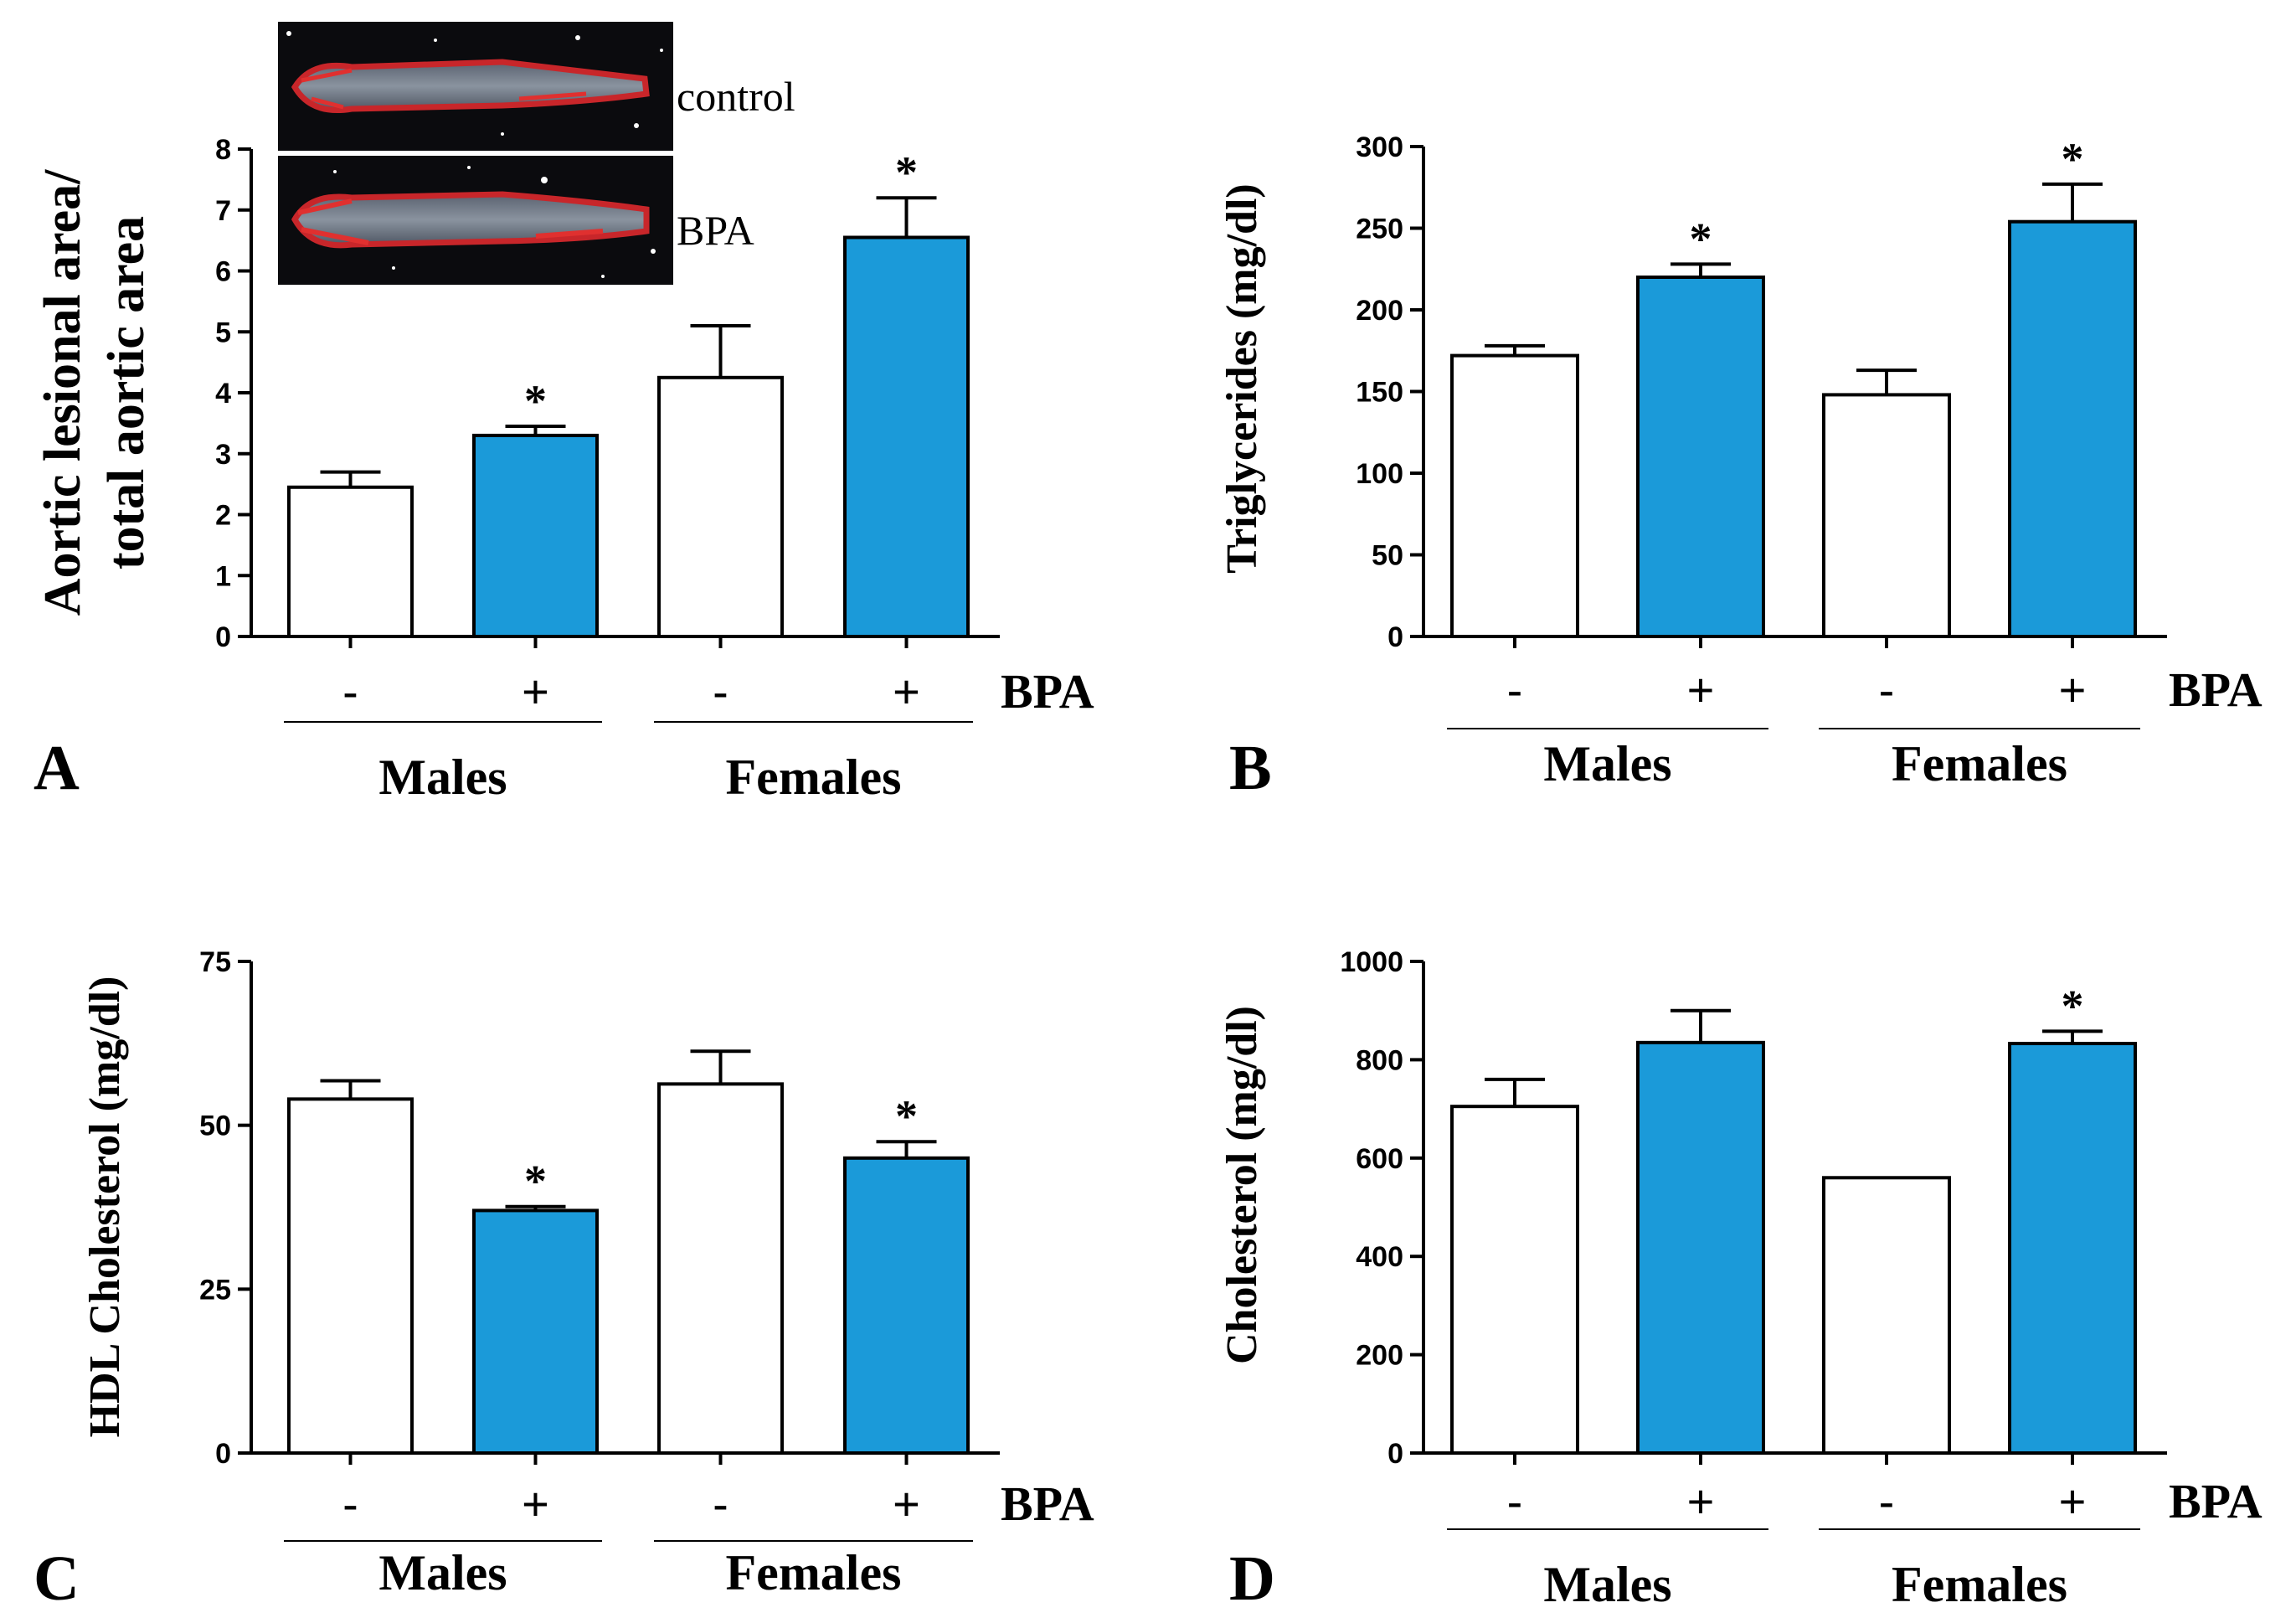 This screenshot has height=1618, width=2296. Describe the element at coordinates (223, 272) in the screenshot. I see `y-tick-label-a: 6` at that location.